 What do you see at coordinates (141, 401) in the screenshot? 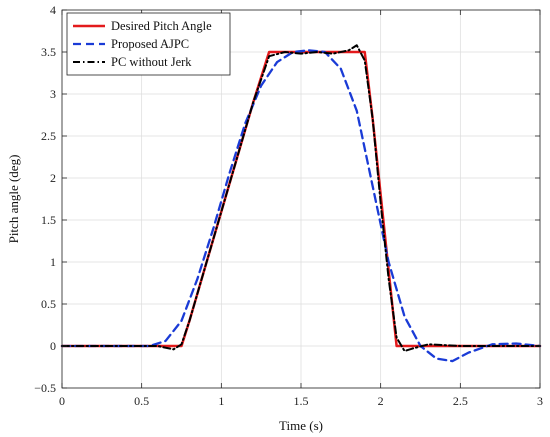
I see `x-tick-label: 0.5` at bounding box center [141, 401].